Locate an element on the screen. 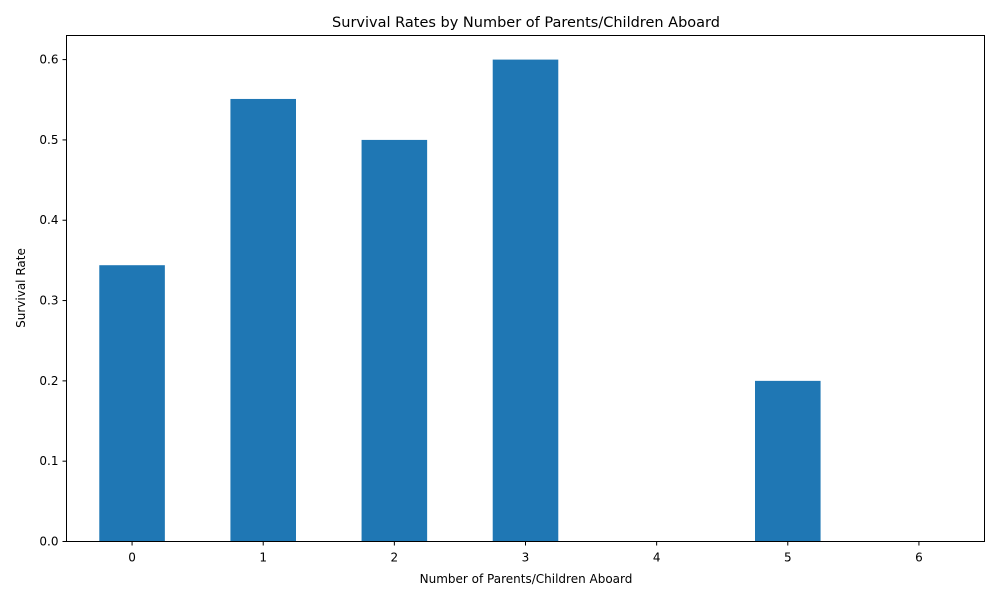  x-tick-label: 3 is located at coordinates (526, 558).